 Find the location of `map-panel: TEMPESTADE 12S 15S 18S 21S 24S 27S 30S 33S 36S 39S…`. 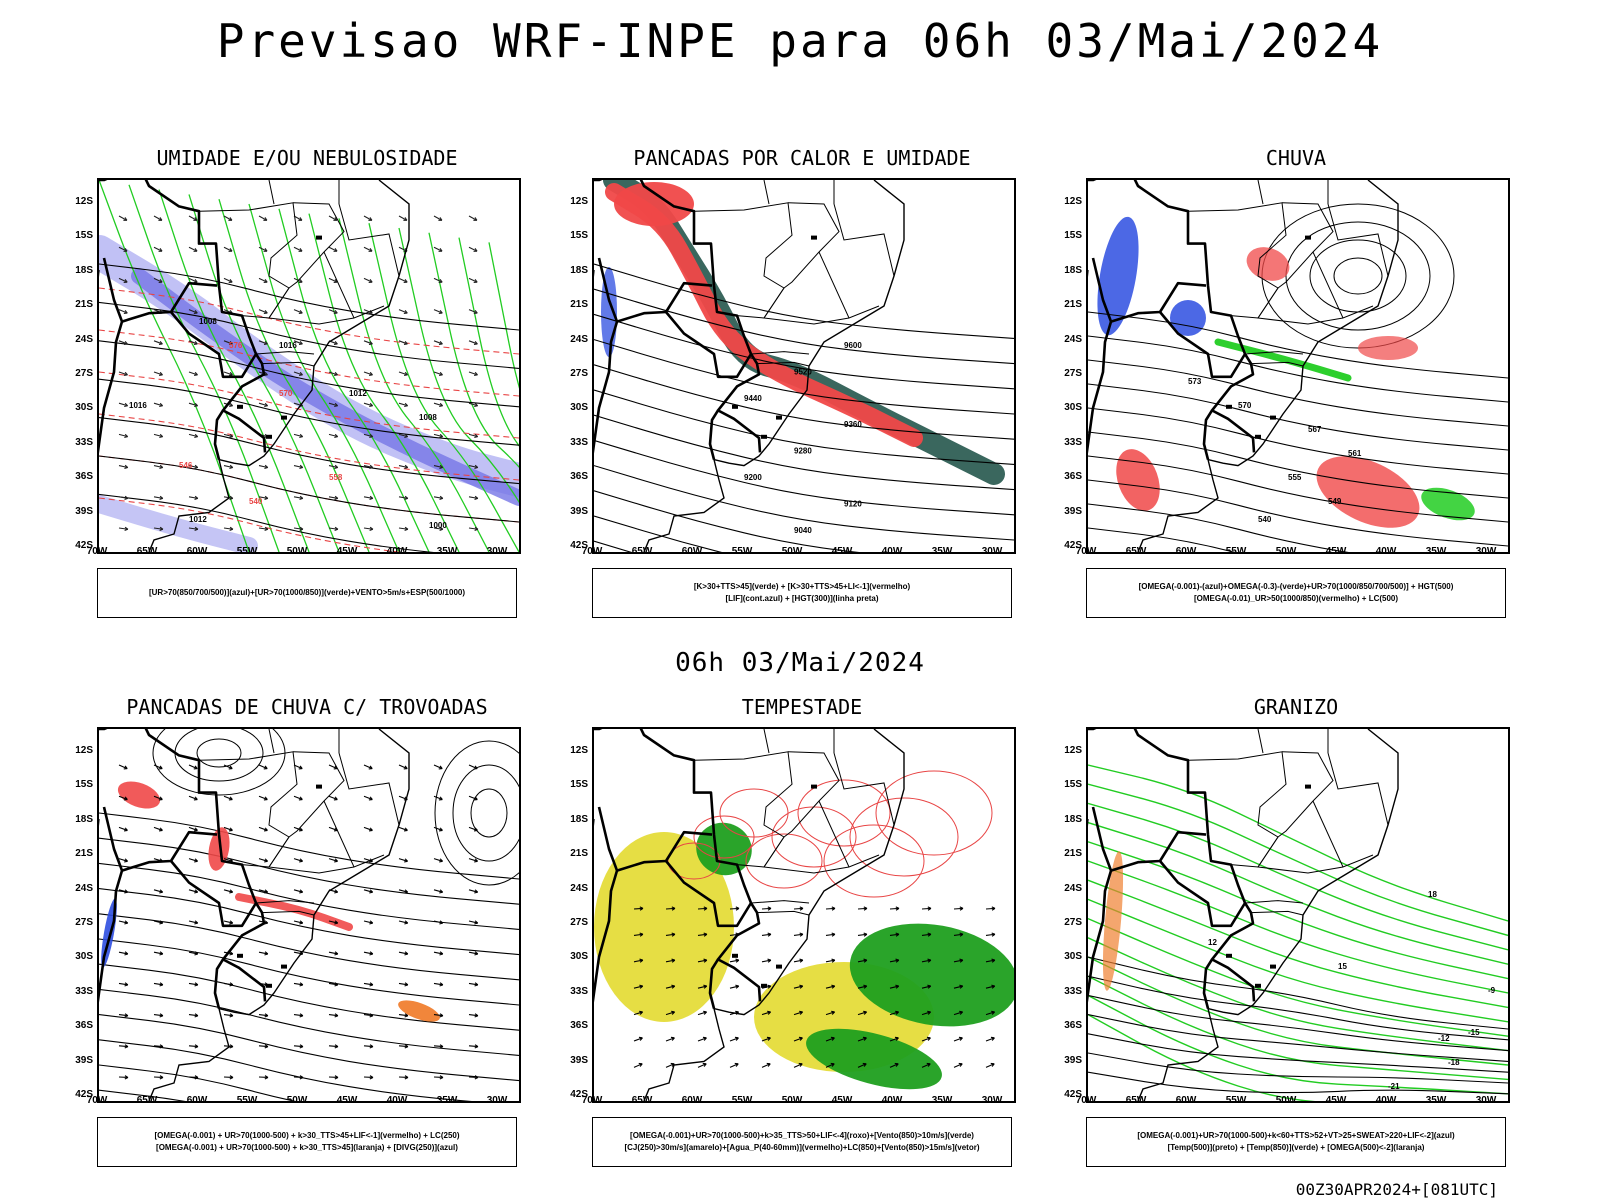

map-panel: TEMPESTADE 12S 15S 18S 21S 24S 27S 30S 33S 36S 39S… is located at coordinates (782, 935).